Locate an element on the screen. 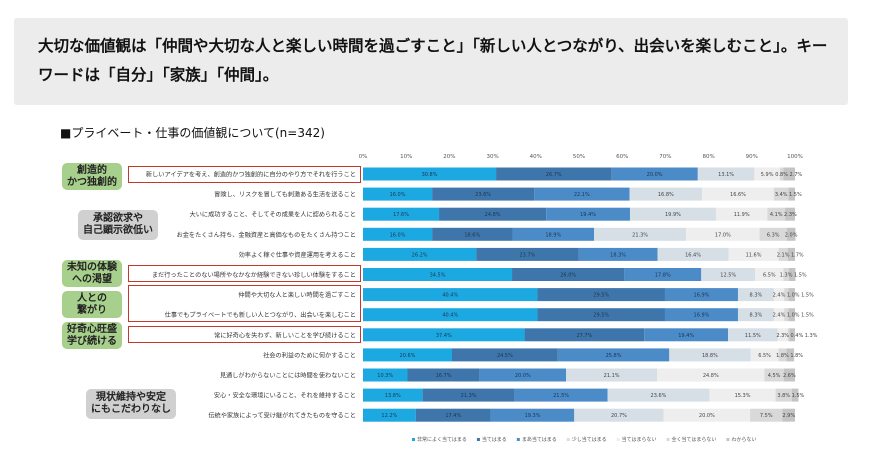 This screenshot has width=870, height=461. group-text: 人との 繋がり is located at coordinates (92, 304).